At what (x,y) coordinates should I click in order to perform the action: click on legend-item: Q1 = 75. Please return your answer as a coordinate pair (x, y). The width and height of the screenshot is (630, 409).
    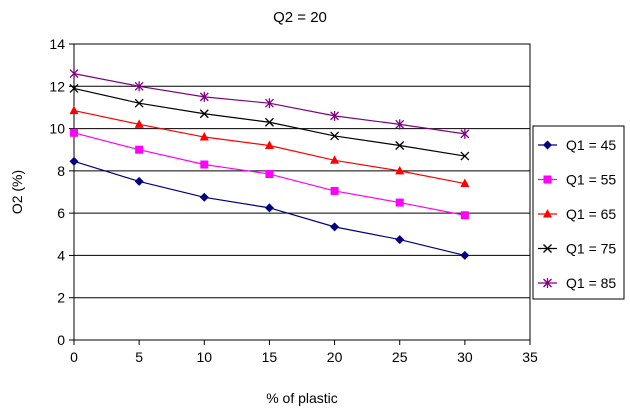
    Looking at the image, I should click on (577, 249).